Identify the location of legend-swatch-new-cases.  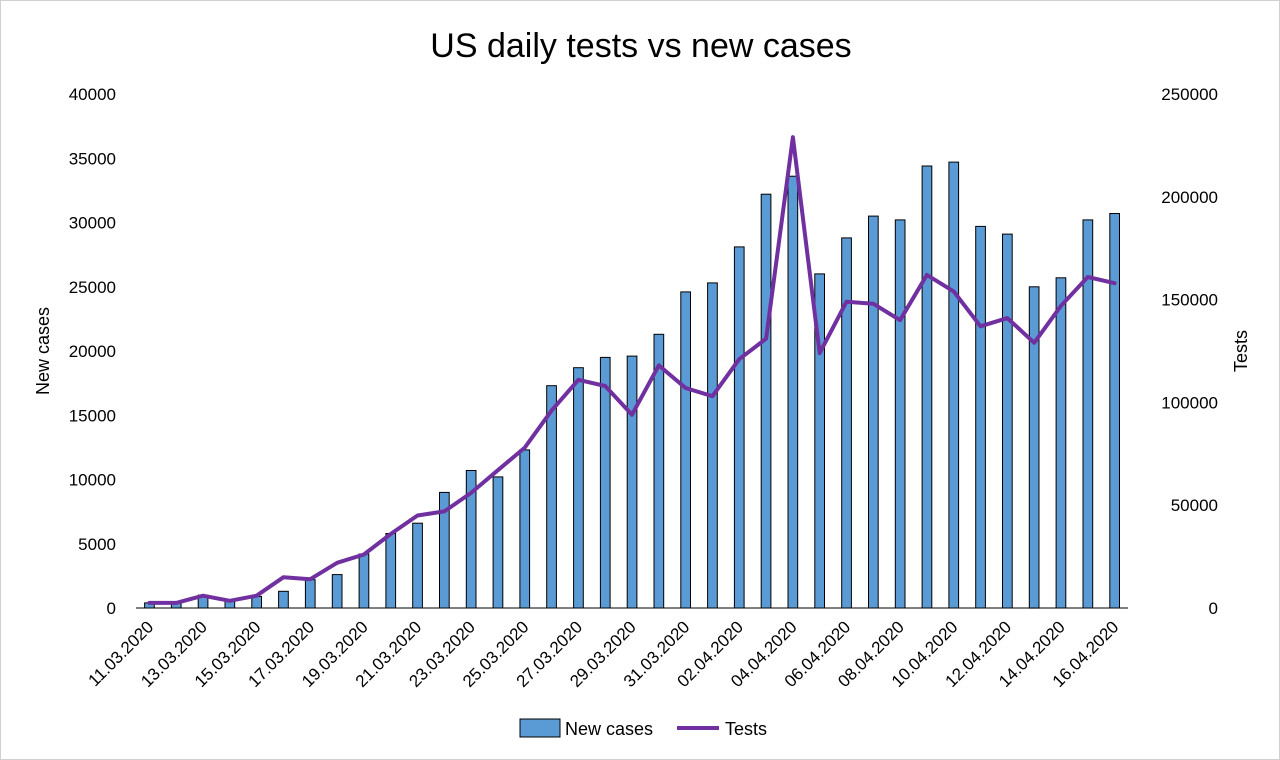
(540, 728).